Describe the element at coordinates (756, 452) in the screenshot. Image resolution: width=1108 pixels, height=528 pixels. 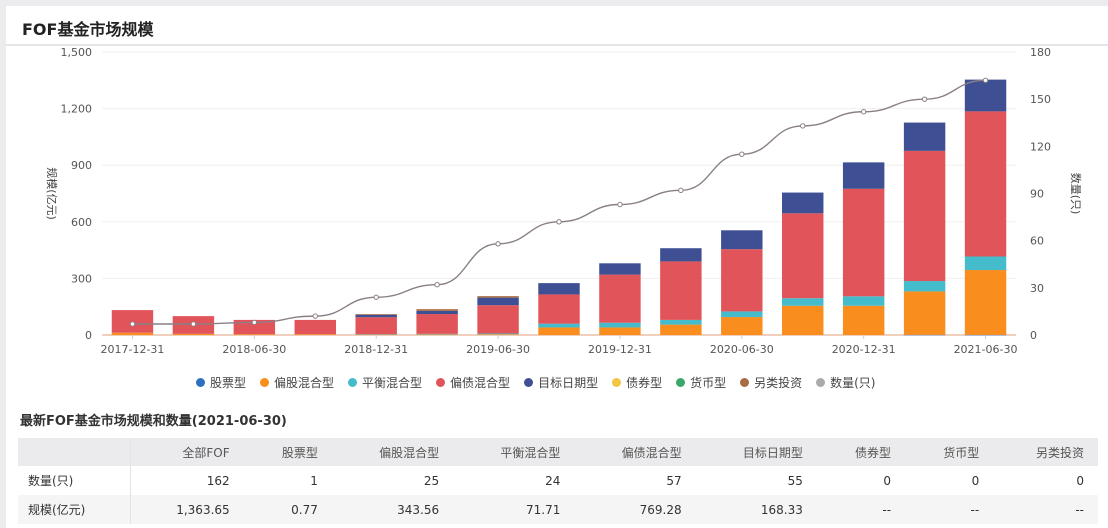
I see `table-column-header: 目标日期型` at that location.